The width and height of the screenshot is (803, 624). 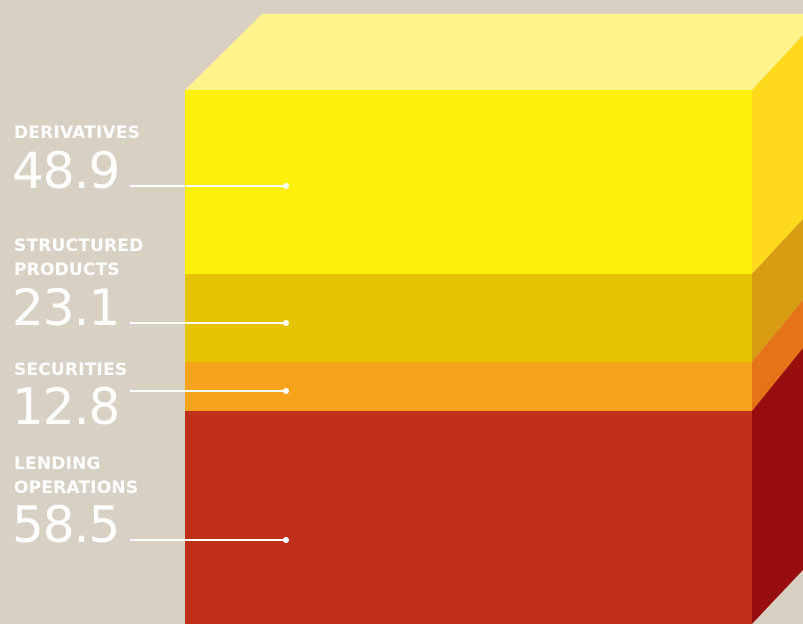 What do you see at coordinates (208, 186) in the screenshot?
I see `leader-line-derivatives` at bounding box center [208, 186].